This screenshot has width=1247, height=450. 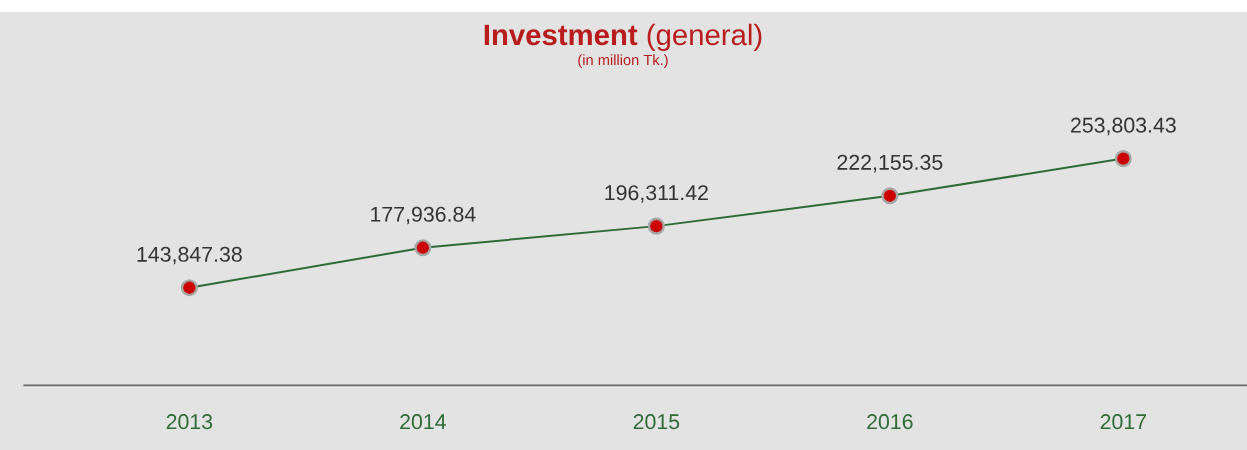 I want to click on x-tick-label: 2016, so click(x=890, y=422).